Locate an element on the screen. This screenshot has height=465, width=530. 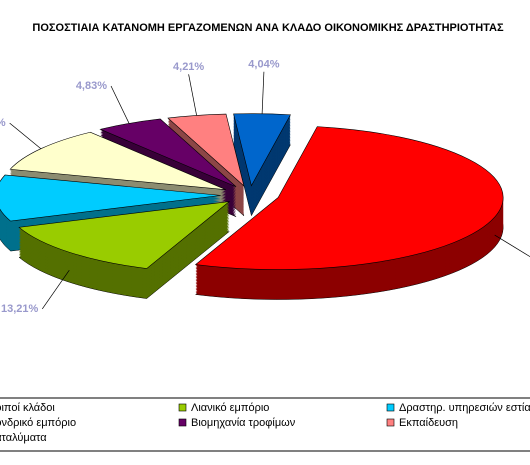
legend-label: Δραστηρ. υπηρεσιών εστίασης is located at coordinates (464, 408).